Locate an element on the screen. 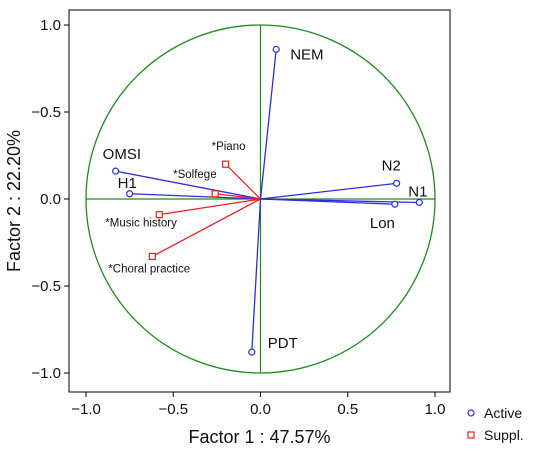 Image resolution: width=550 pixels, height=451 pixels. active-point-nem is located at coordinates (276, 49).